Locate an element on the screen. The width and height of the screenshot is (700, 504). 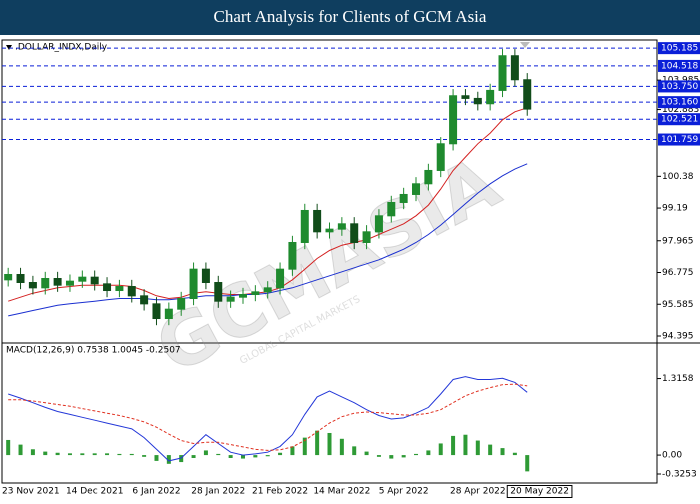
symbol-label: .DOLLAR_INDX,Daily is located at coordinates (61, 48).